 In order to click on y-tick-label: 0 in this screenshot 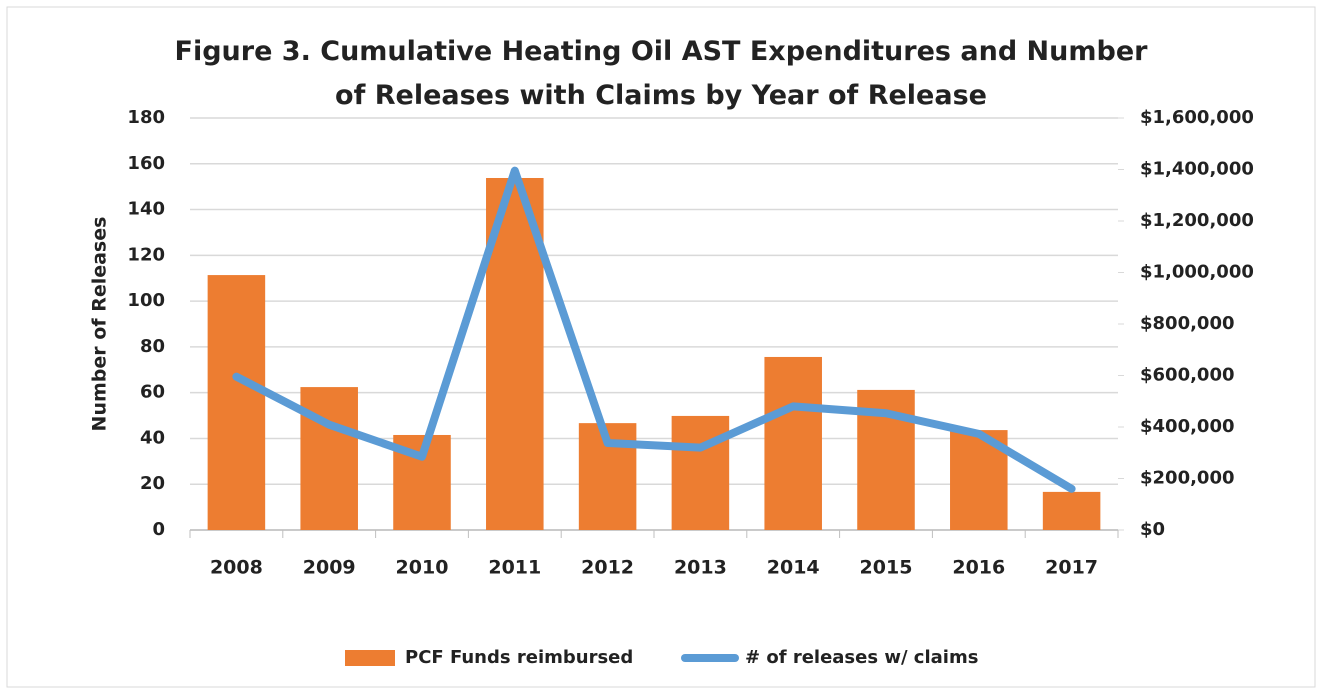, I will do `click(158, 529)`.